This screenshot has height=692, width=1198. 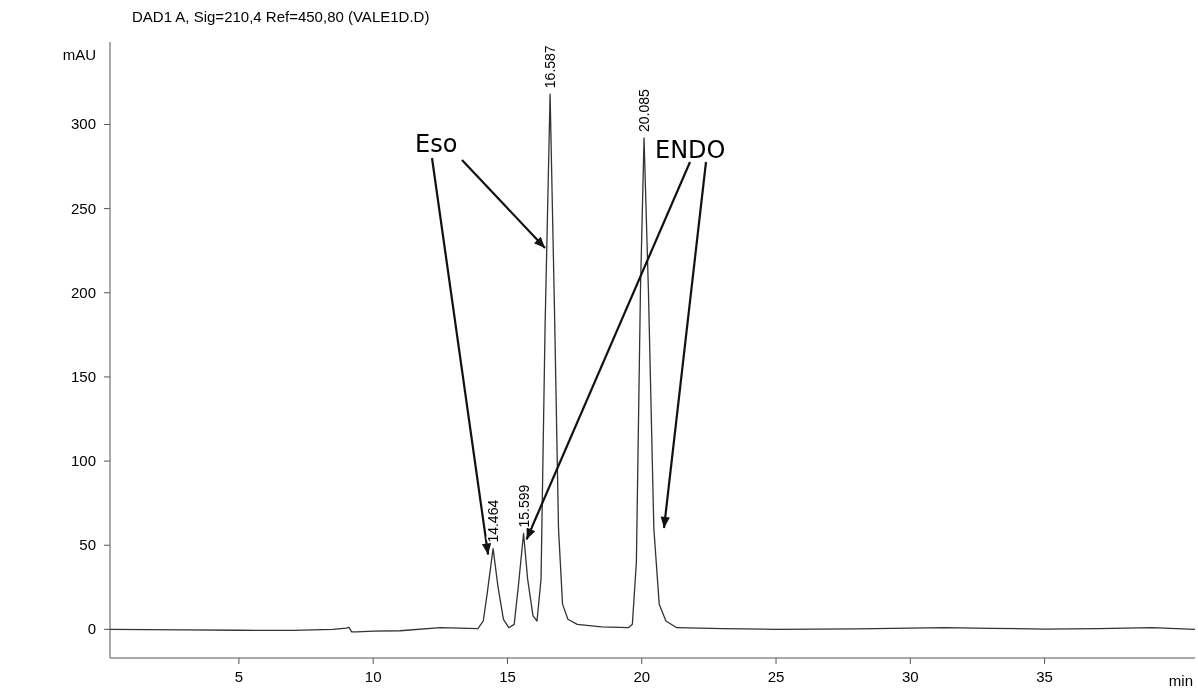 What do you see at coordinates (776, 676) in the screenshot?
I see `x-tick-label: 25` at bounding box center [776, 676].